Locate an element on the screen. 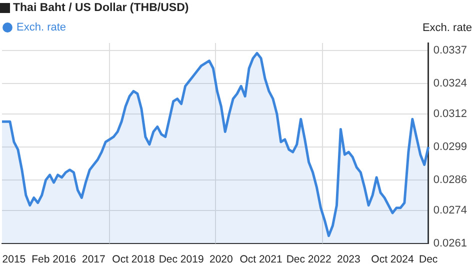  y-tick-label: 0.0299 is located at coordinates (450, 147).